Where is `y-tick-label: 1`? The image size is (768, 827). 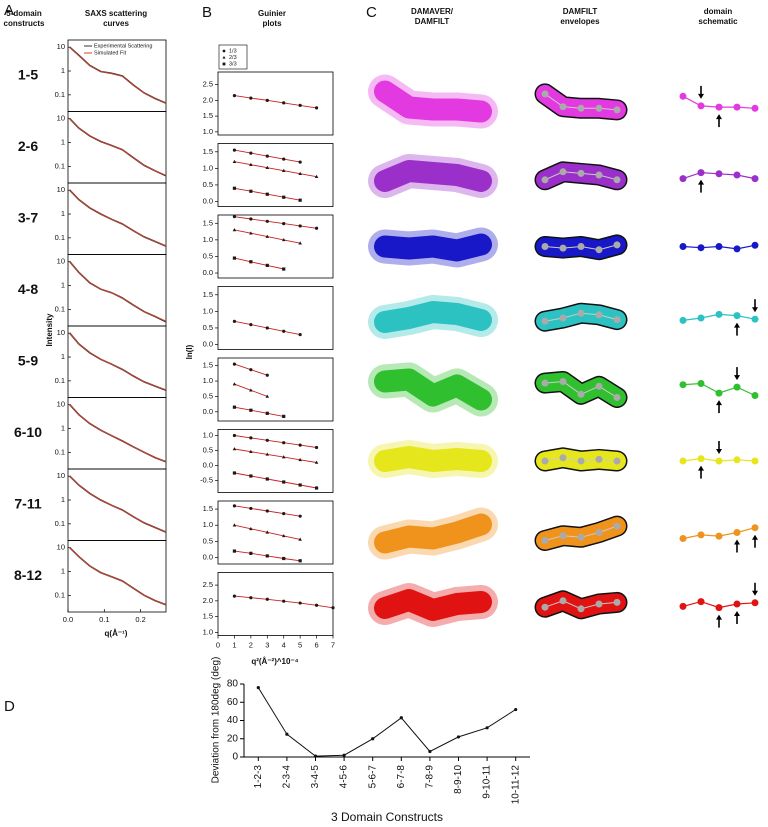 y-tick-label: 1 is located at coordinates (63, 427).